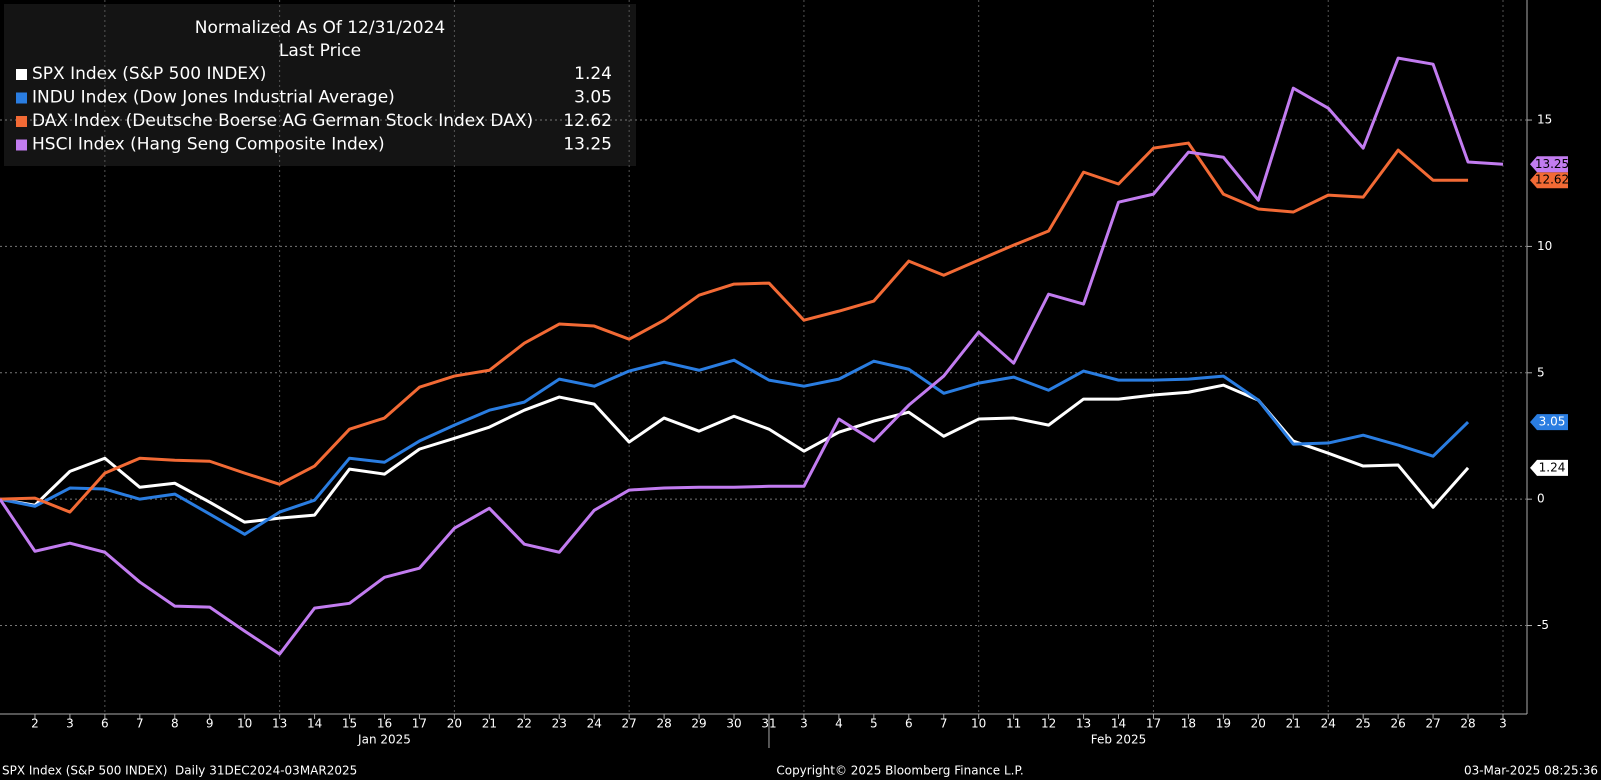  I want to click on y-tick-label: 15, so click(1544, 120).